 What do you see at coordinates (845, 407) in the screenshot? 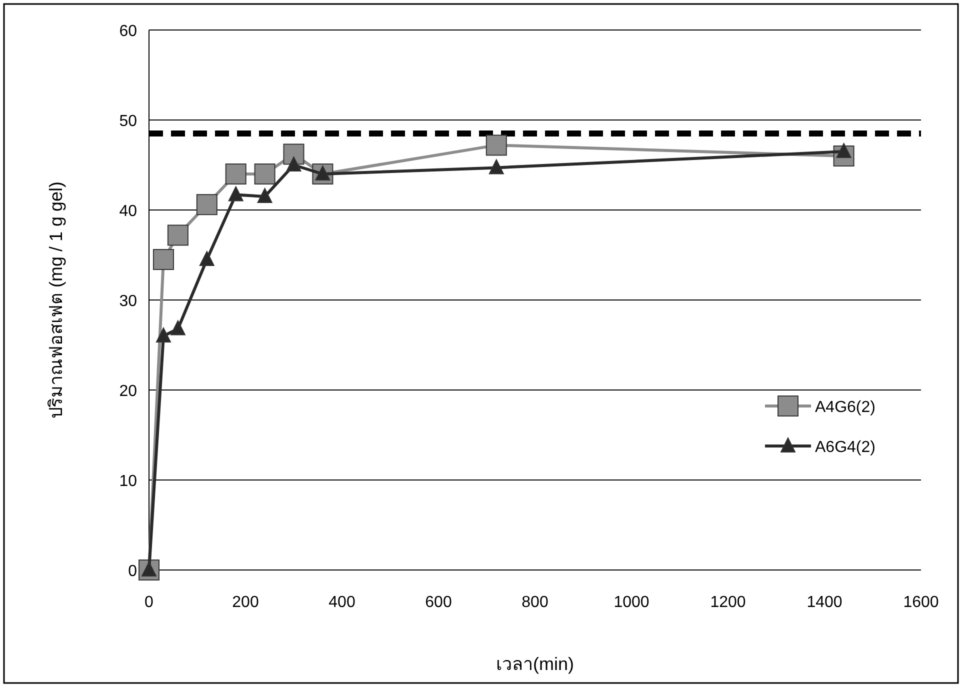
I see `legend-label: A4G6(2)` at bounding box center [845, 407].